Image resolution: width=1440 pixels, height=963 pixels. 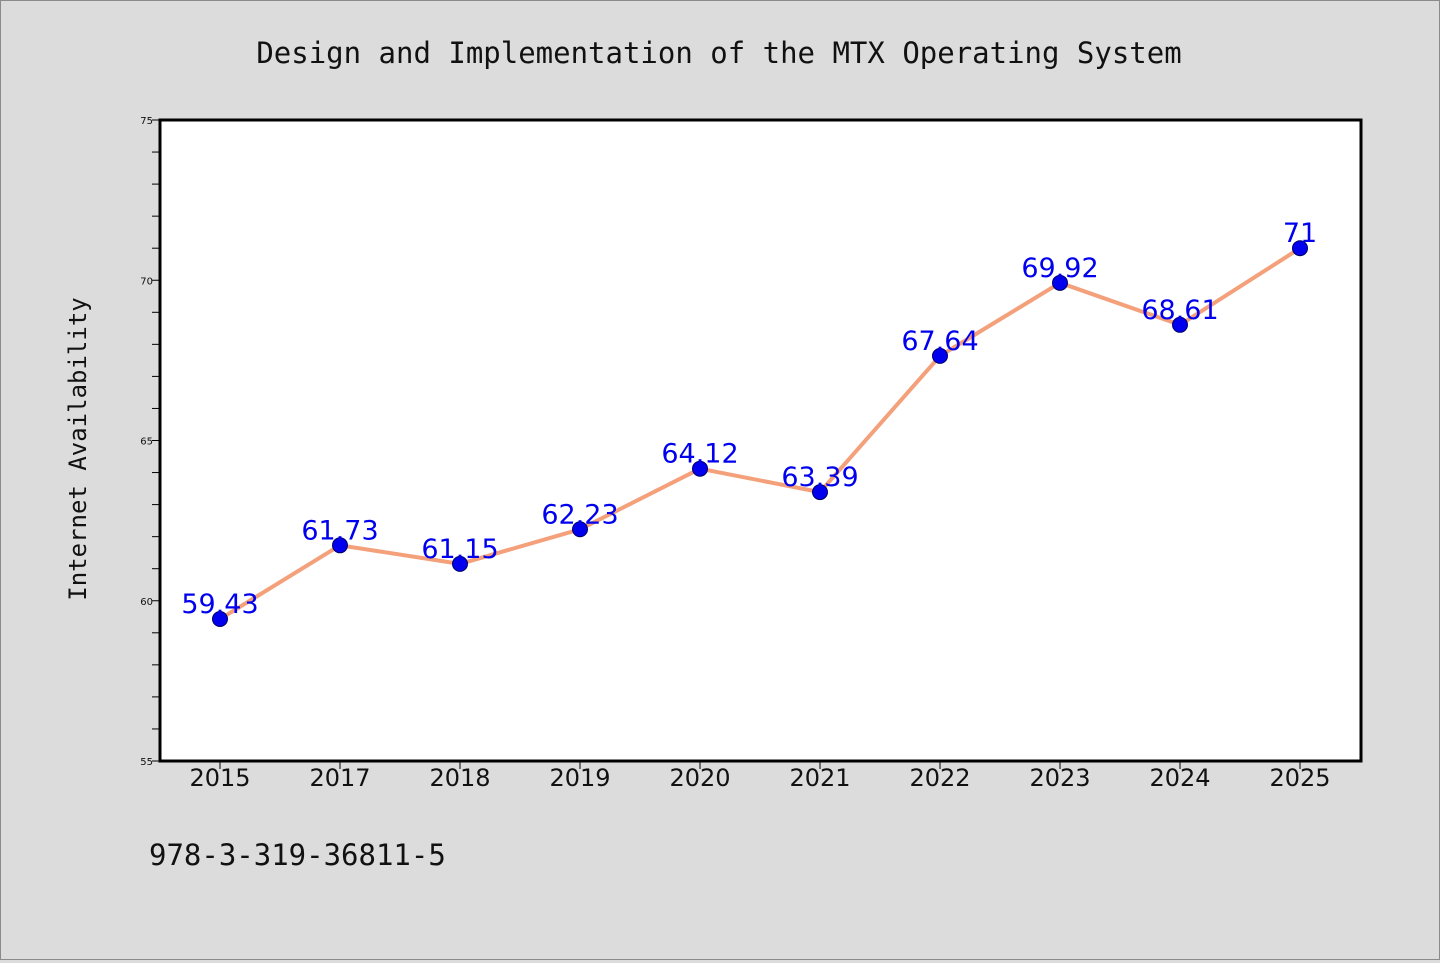 I want to click on data-label: 62.23, so click(x=579, y=514).